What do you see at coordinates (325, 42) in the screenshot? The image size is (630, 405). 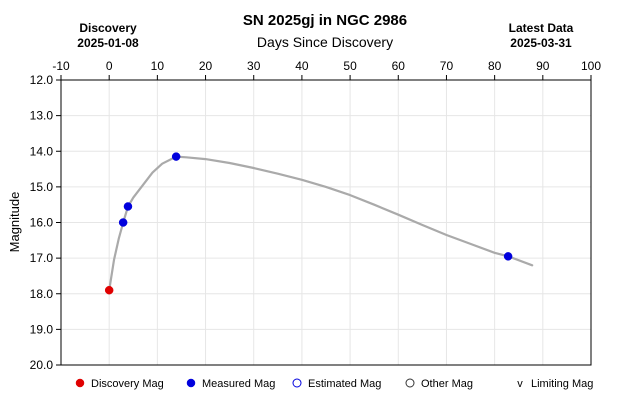 I see `x-axis-label: Days Since Discovery` at bounding box center [325, 42].